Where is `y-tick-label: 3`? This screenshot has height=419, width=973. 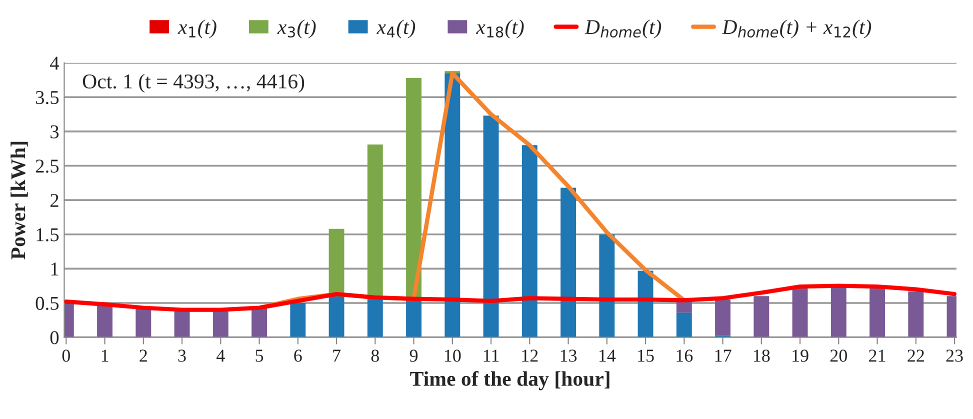
y-tick-label: 3 is located at coordinates (54, 131).